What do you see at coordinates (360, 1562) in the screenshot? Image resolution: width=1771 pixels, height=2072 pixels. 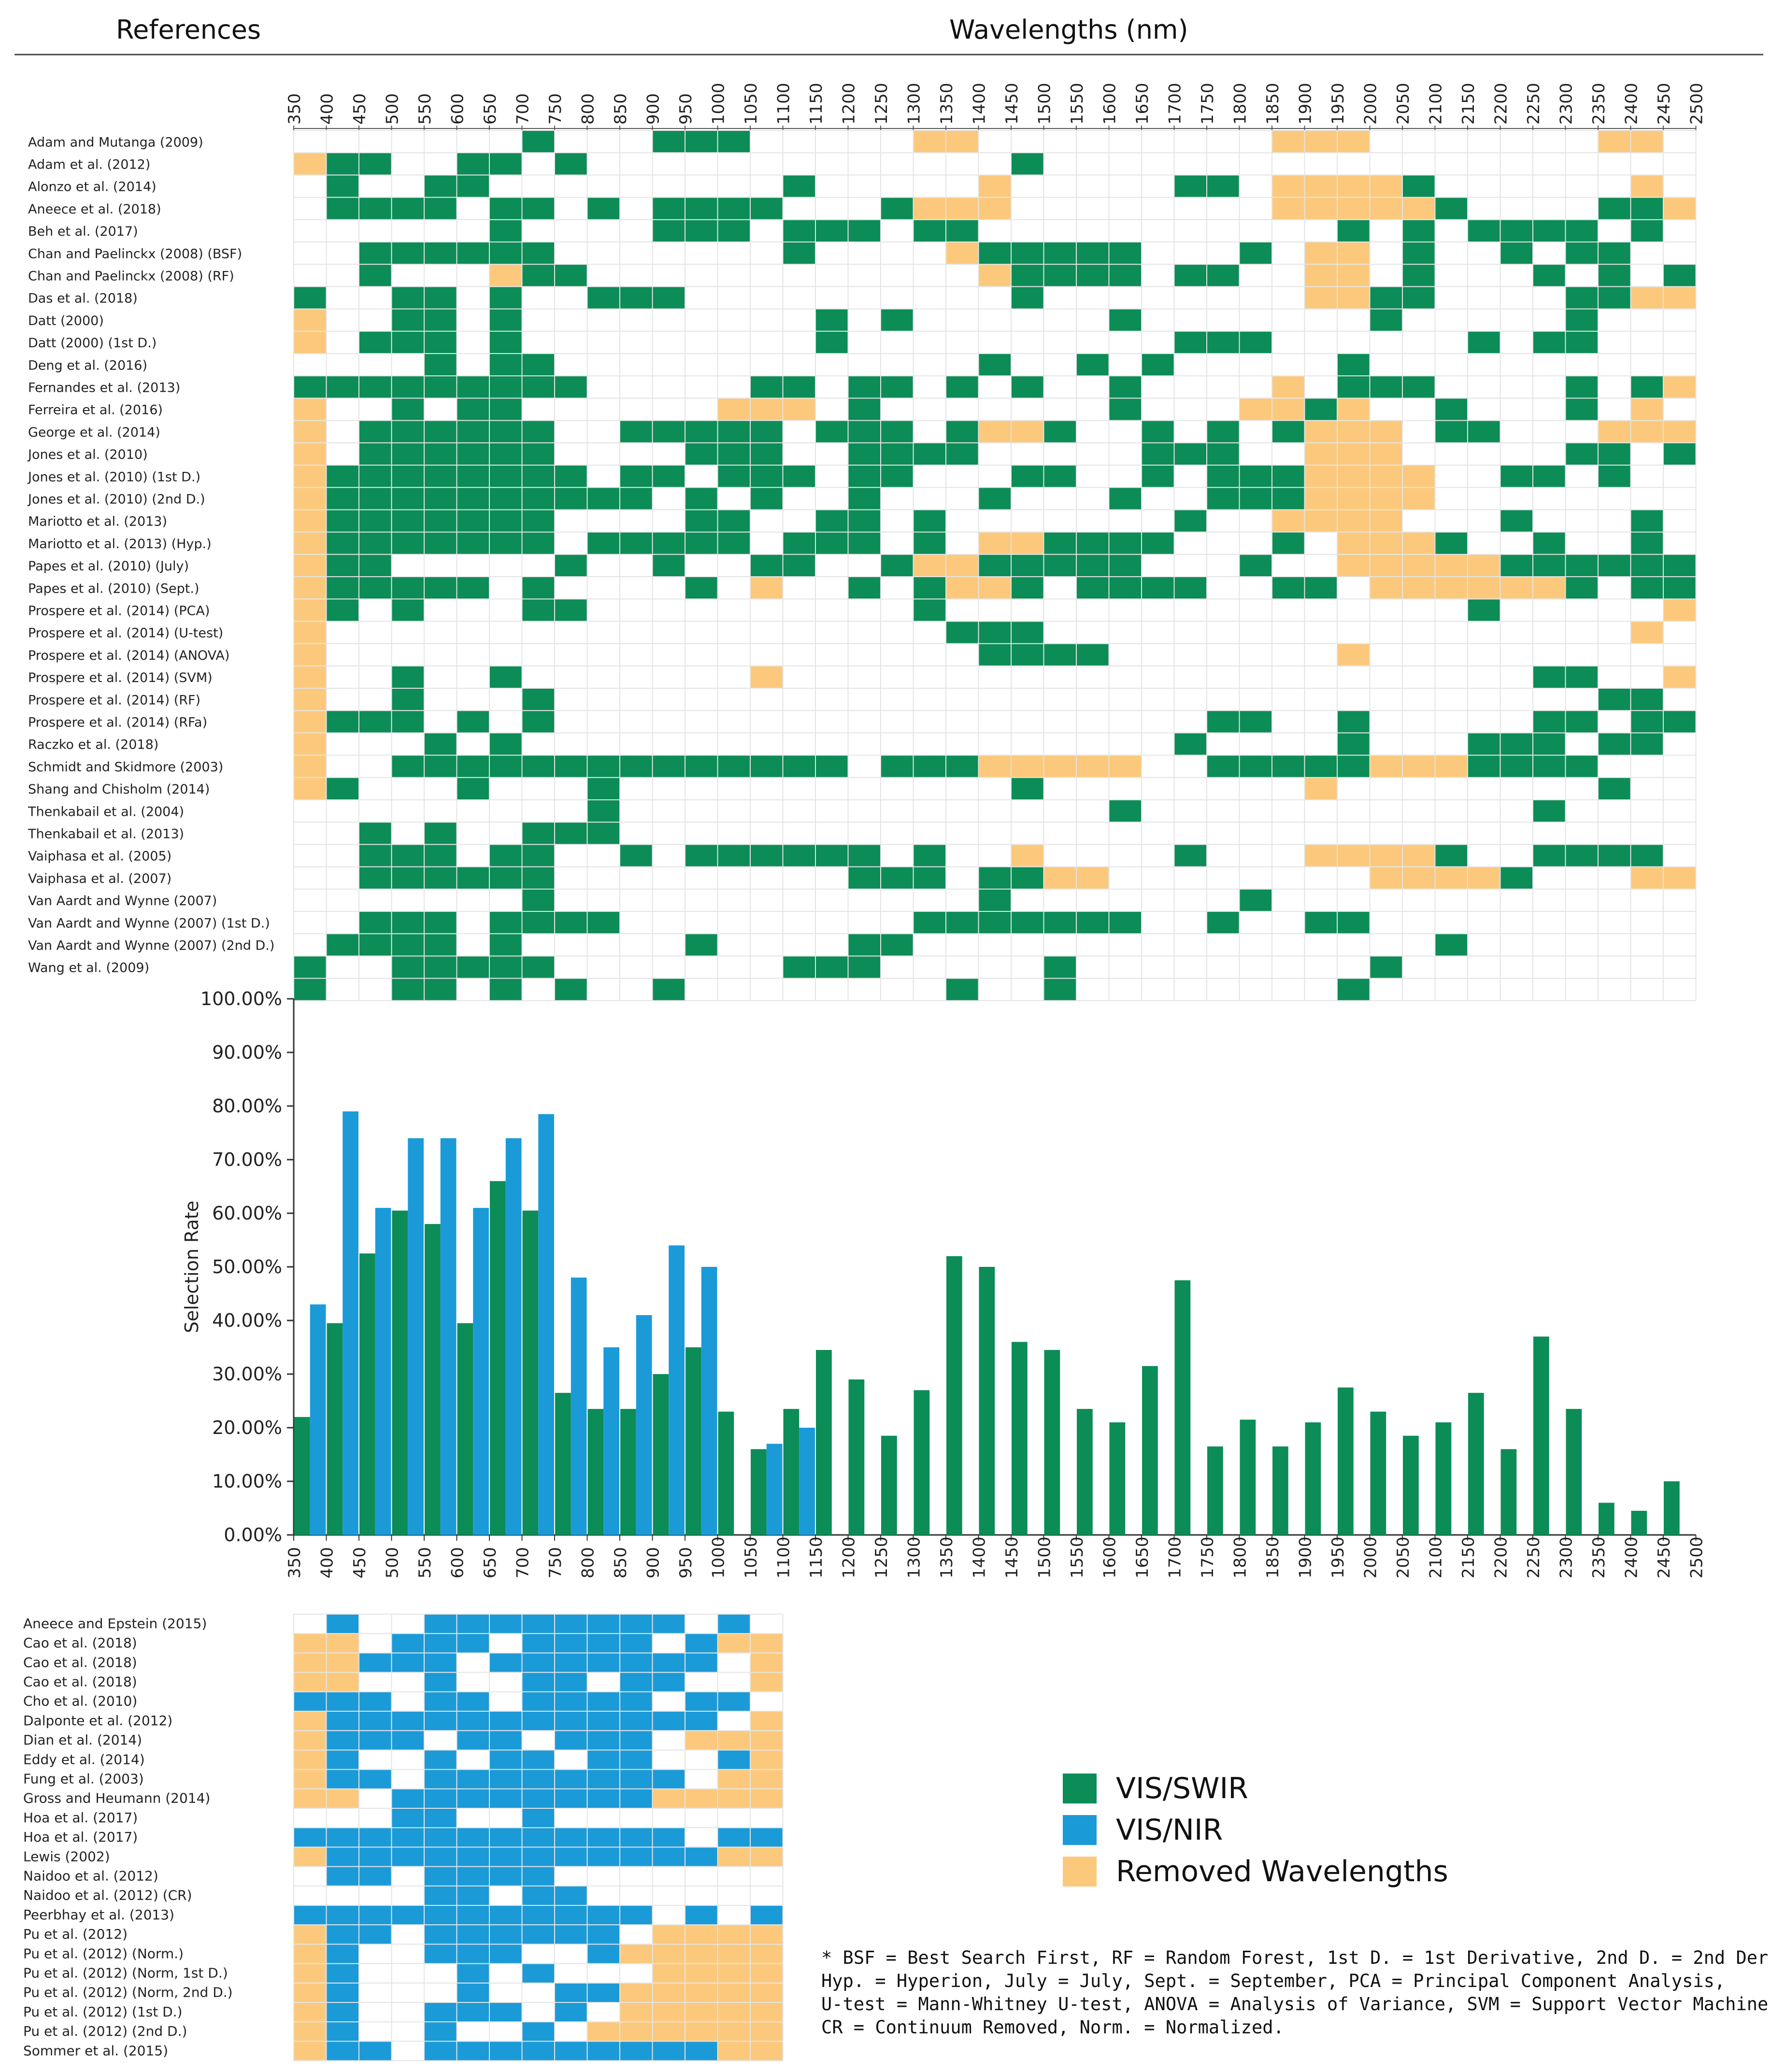 I see `x-tick-label: 450` at bounding box center [360, 1562].